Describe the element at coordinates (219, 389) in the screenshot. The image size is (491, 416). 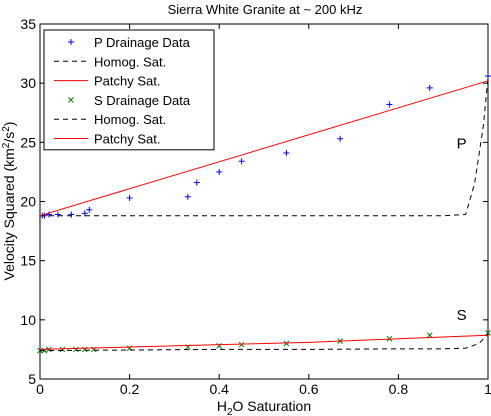
I see `x-tick-label: 0.4` at that location.